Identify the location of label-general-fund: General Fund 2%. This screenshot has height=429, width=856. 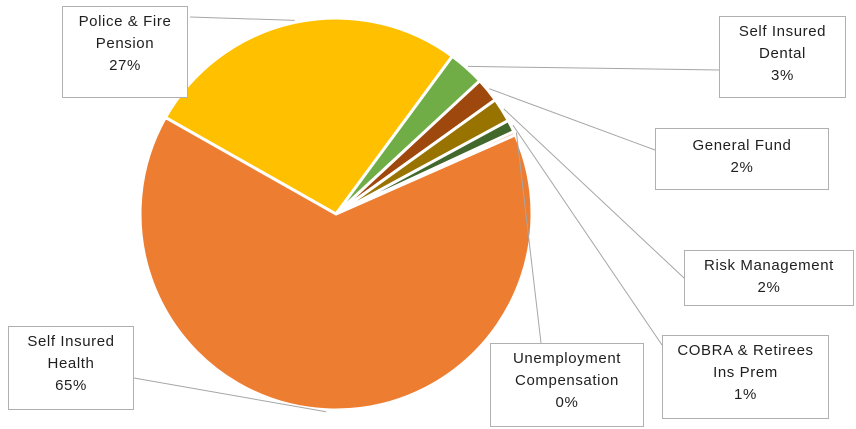
(742, 159).